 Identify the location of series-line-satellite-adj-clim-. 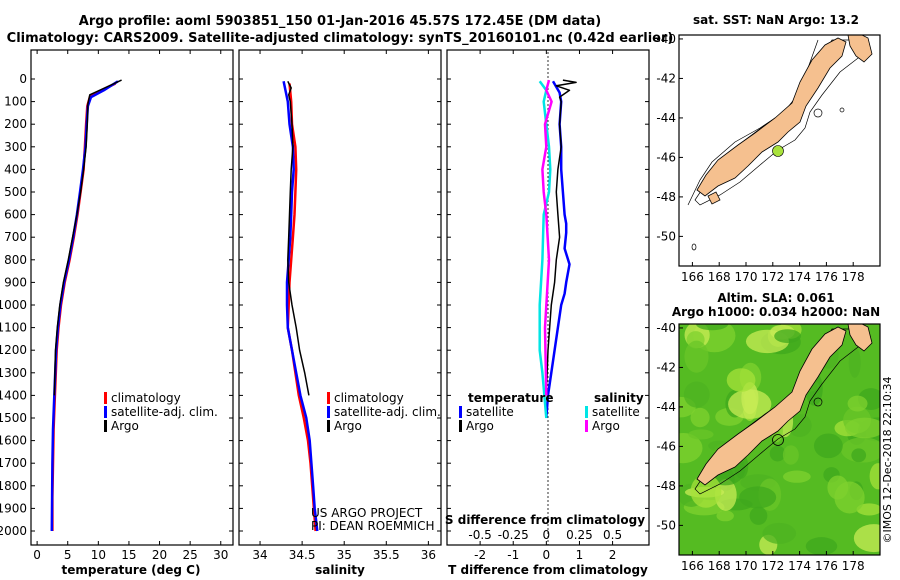
(300, 306).